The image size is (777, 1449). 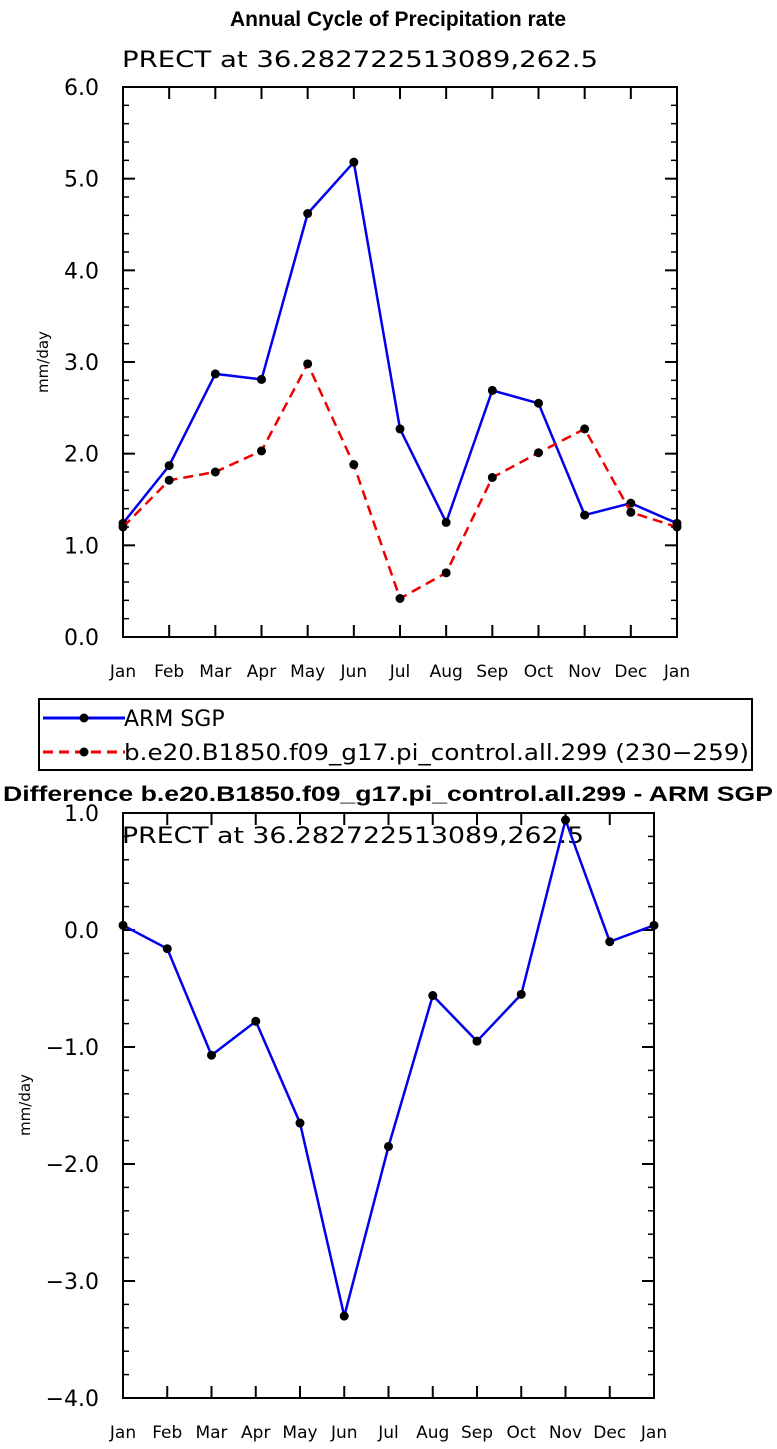 I want to click on chart2-ytick-label: −3.0, so click(x=72, y=1282).